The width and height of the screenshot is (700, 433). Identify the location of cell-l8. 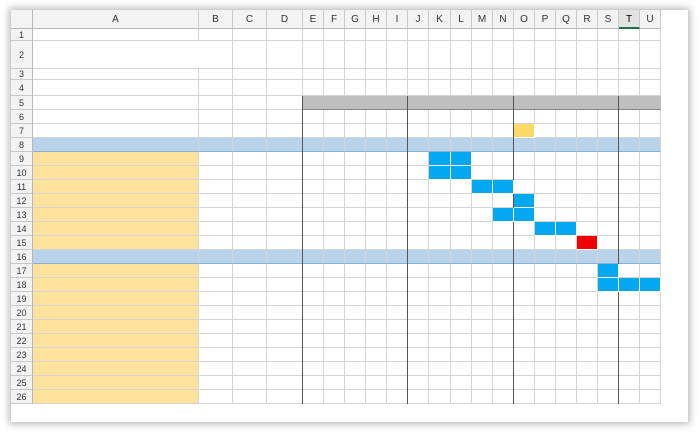
(461, 145).